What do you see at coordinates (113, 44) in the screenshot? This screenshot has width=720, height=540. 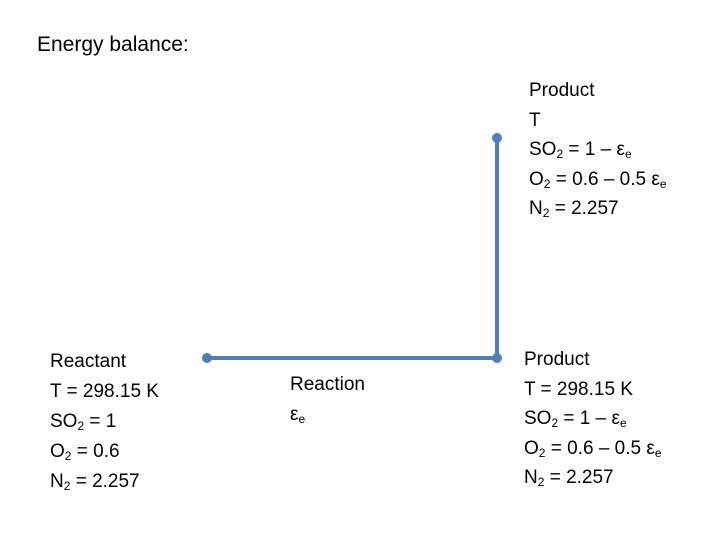 I see `slide-title: Energy balance:` at bounding box center [113, 44].